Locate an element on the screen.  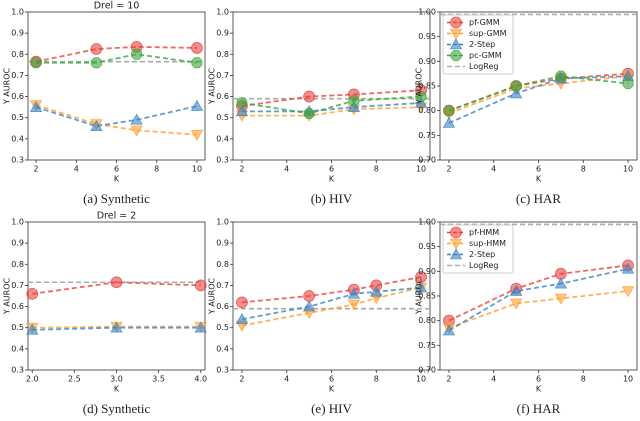
caption: (f) HAR is located at coordinates (539, 408).